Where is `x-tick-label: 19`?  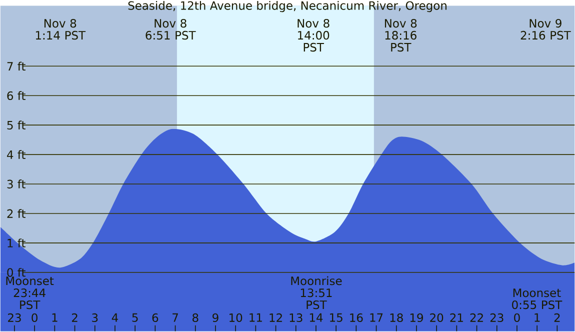
x-tick-label: 19 is located at coordinates (416, 318).